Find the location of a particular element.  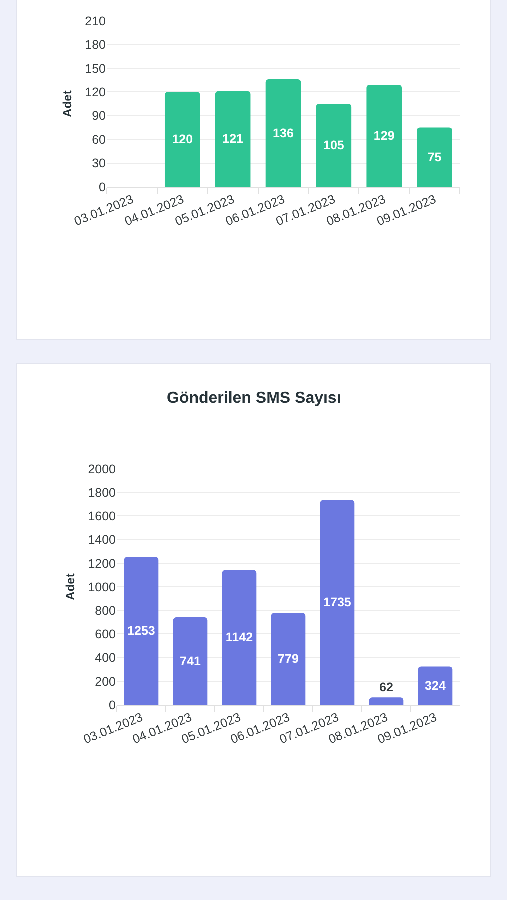

data-label: 741 is located at coordinates (190, 661).